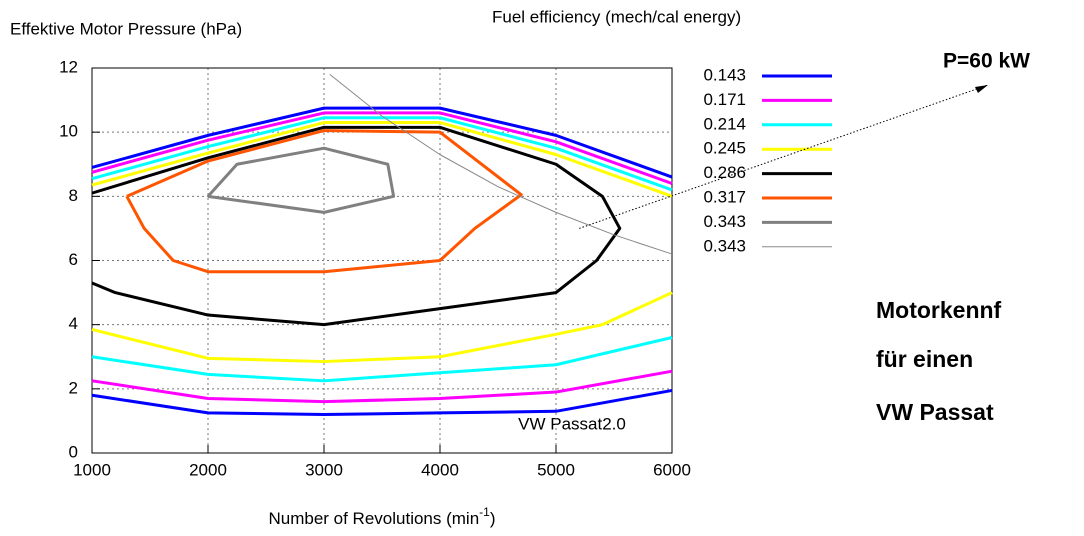 This screenshot has width=1084, height=536. Describe the element at coordinates (935, 412) in the screenshot. I see `annotation: VW Passat` at that location.